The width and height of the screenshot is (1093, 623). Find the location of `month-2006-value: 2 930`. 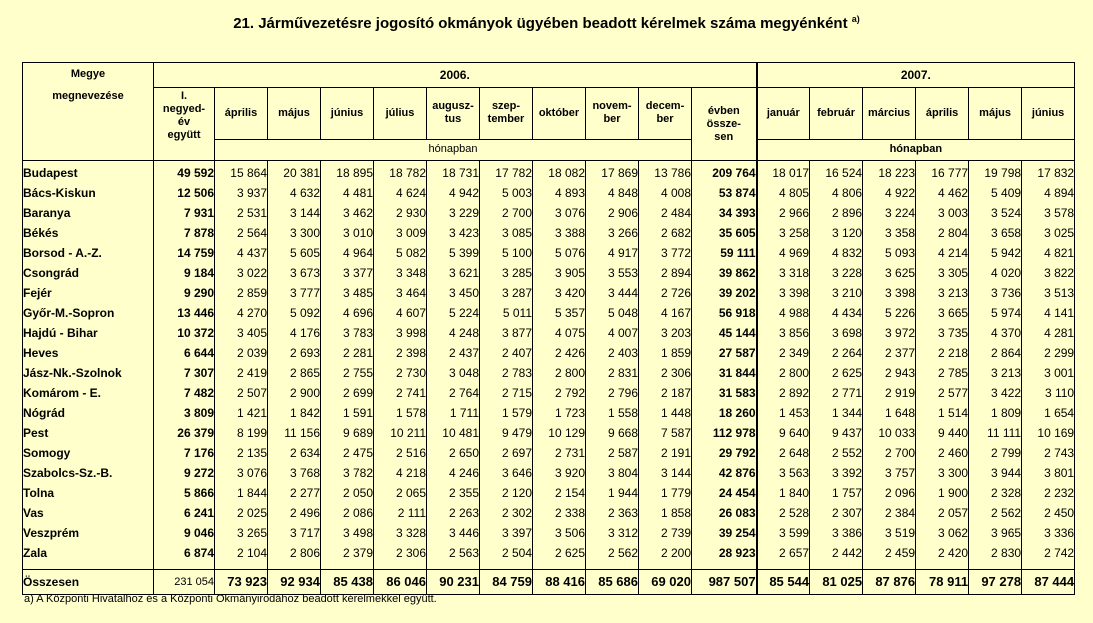

month-2006-value: 2 930 is located at coordinates (400, 213).